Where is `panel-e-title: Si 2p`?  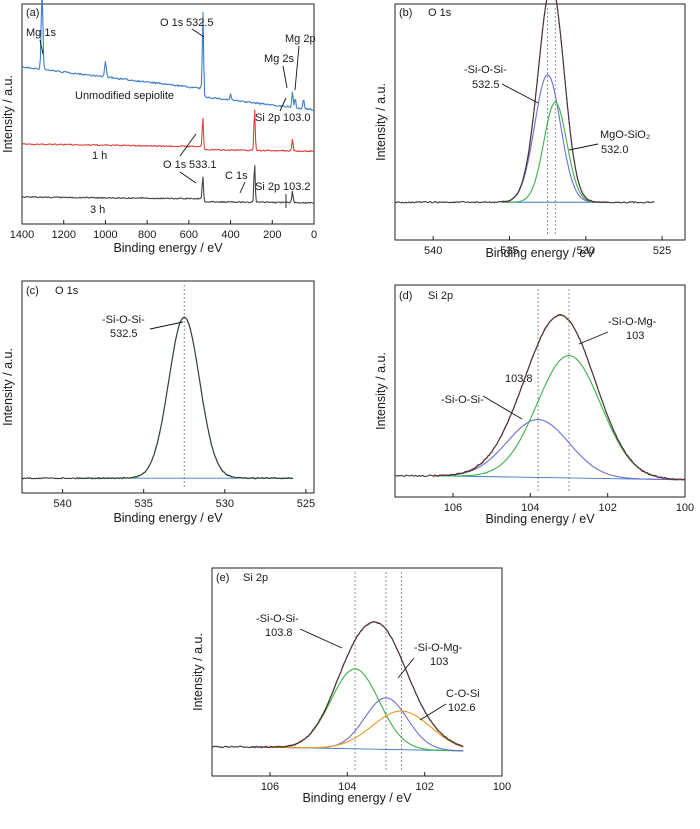 panel-e-title: Si 2p is located at coordinates (255, 578).